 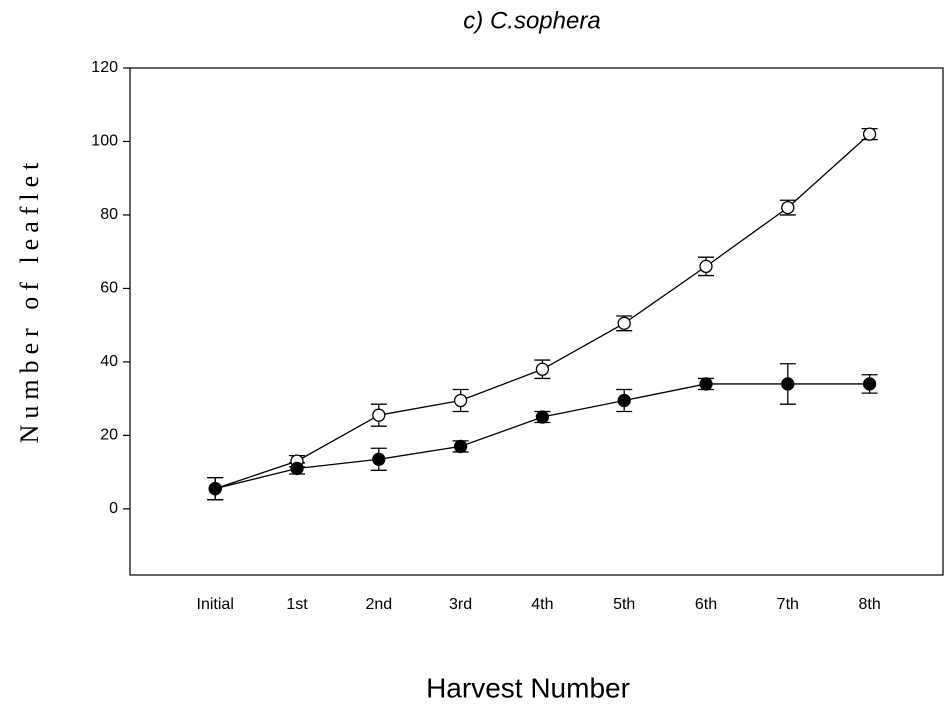 I want to click on x-tick-label: 5th, so click(x=624, y=604).